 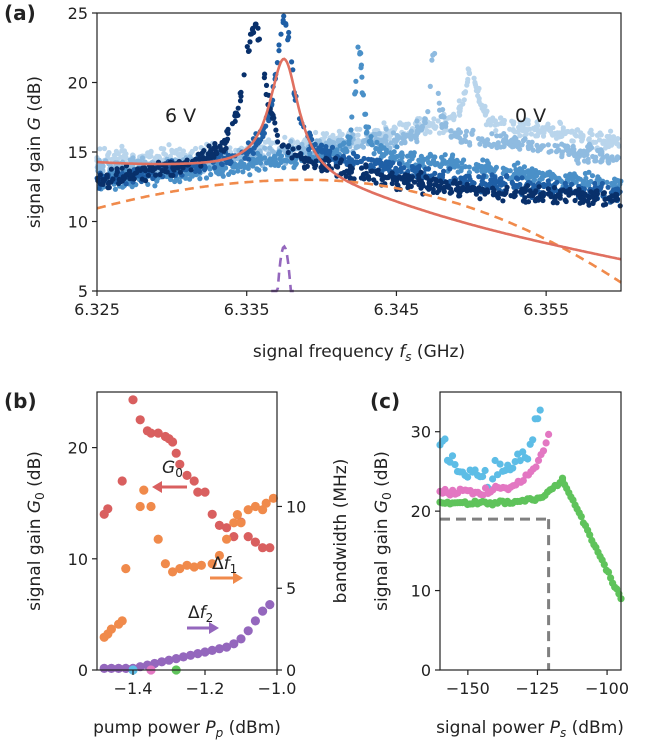 I want to click on x-tick-label: −125, so click(x=537, y=688).